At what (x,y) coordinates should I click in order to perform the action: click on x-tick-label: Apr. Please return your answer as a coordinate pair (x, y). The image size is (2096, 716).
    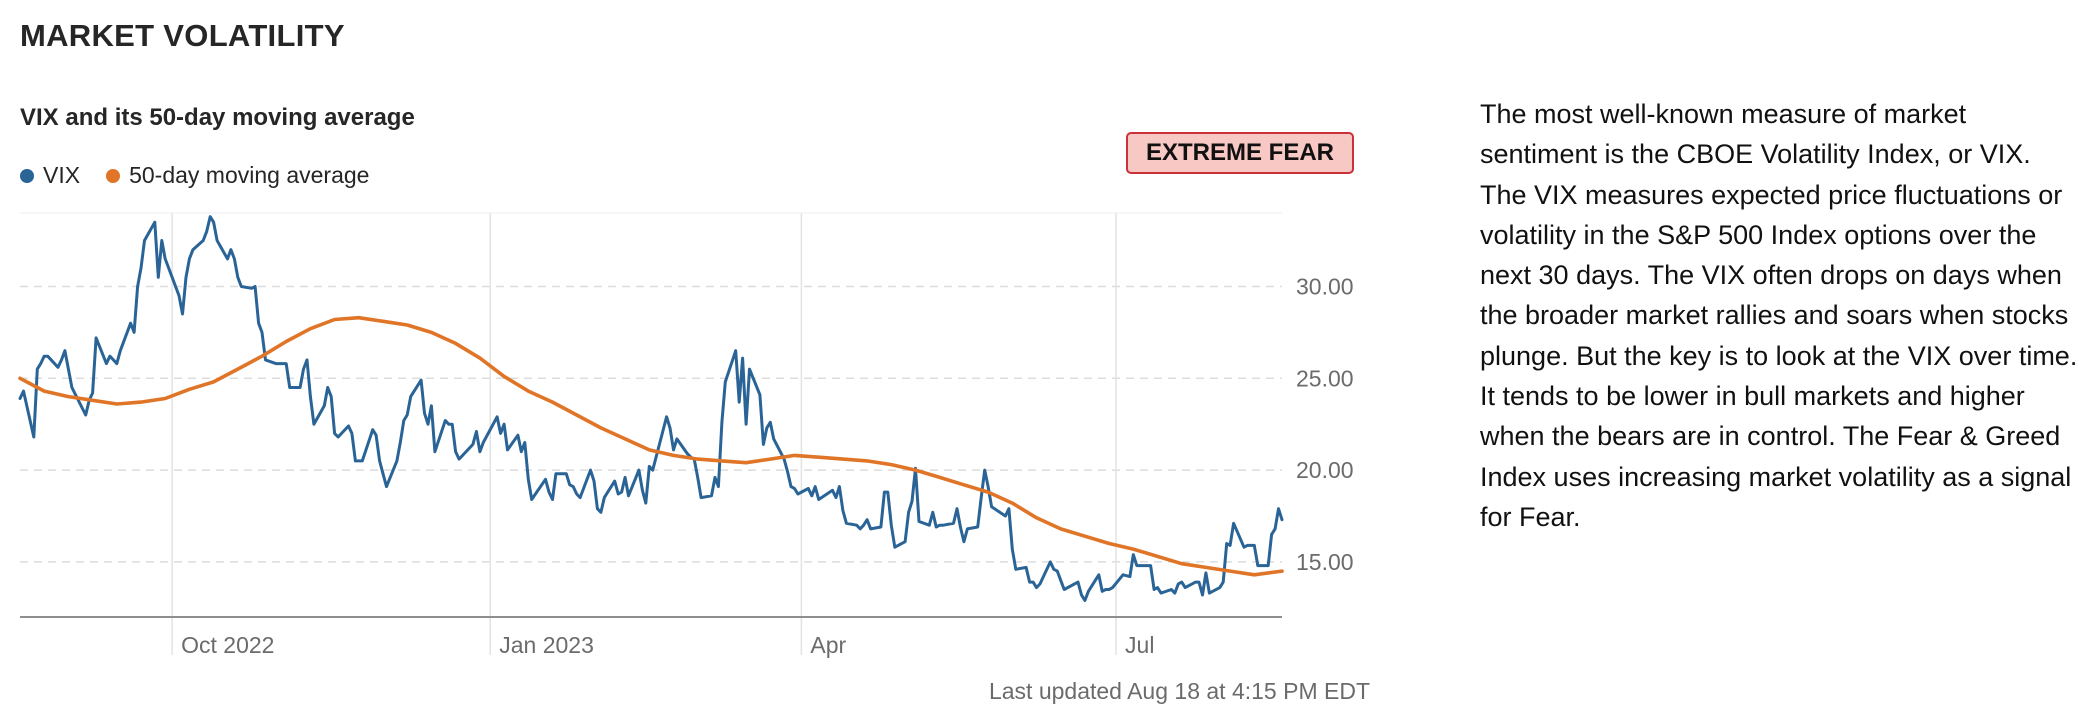
    Looking at the image, I should click on (828, 645).